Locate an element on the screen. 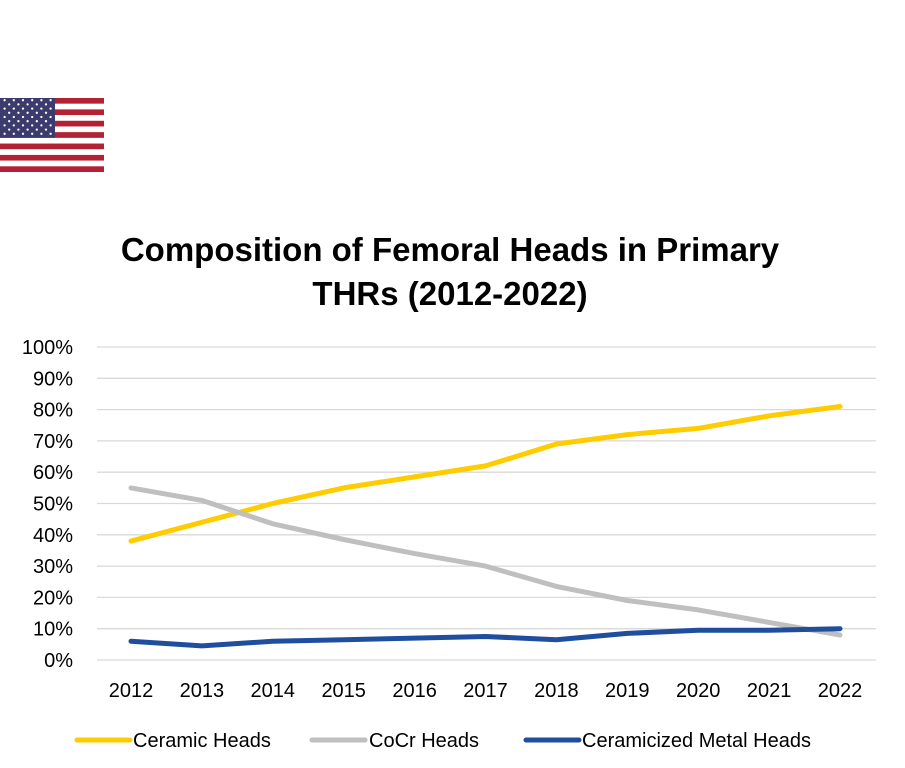 Image resolution: width=905 pixels, height=768 pixels. y-axis-ticks: 0% 10% 20% 30% 40% 50% 60% 70% 80% 90% 100% is located at coordinates (47, 504).